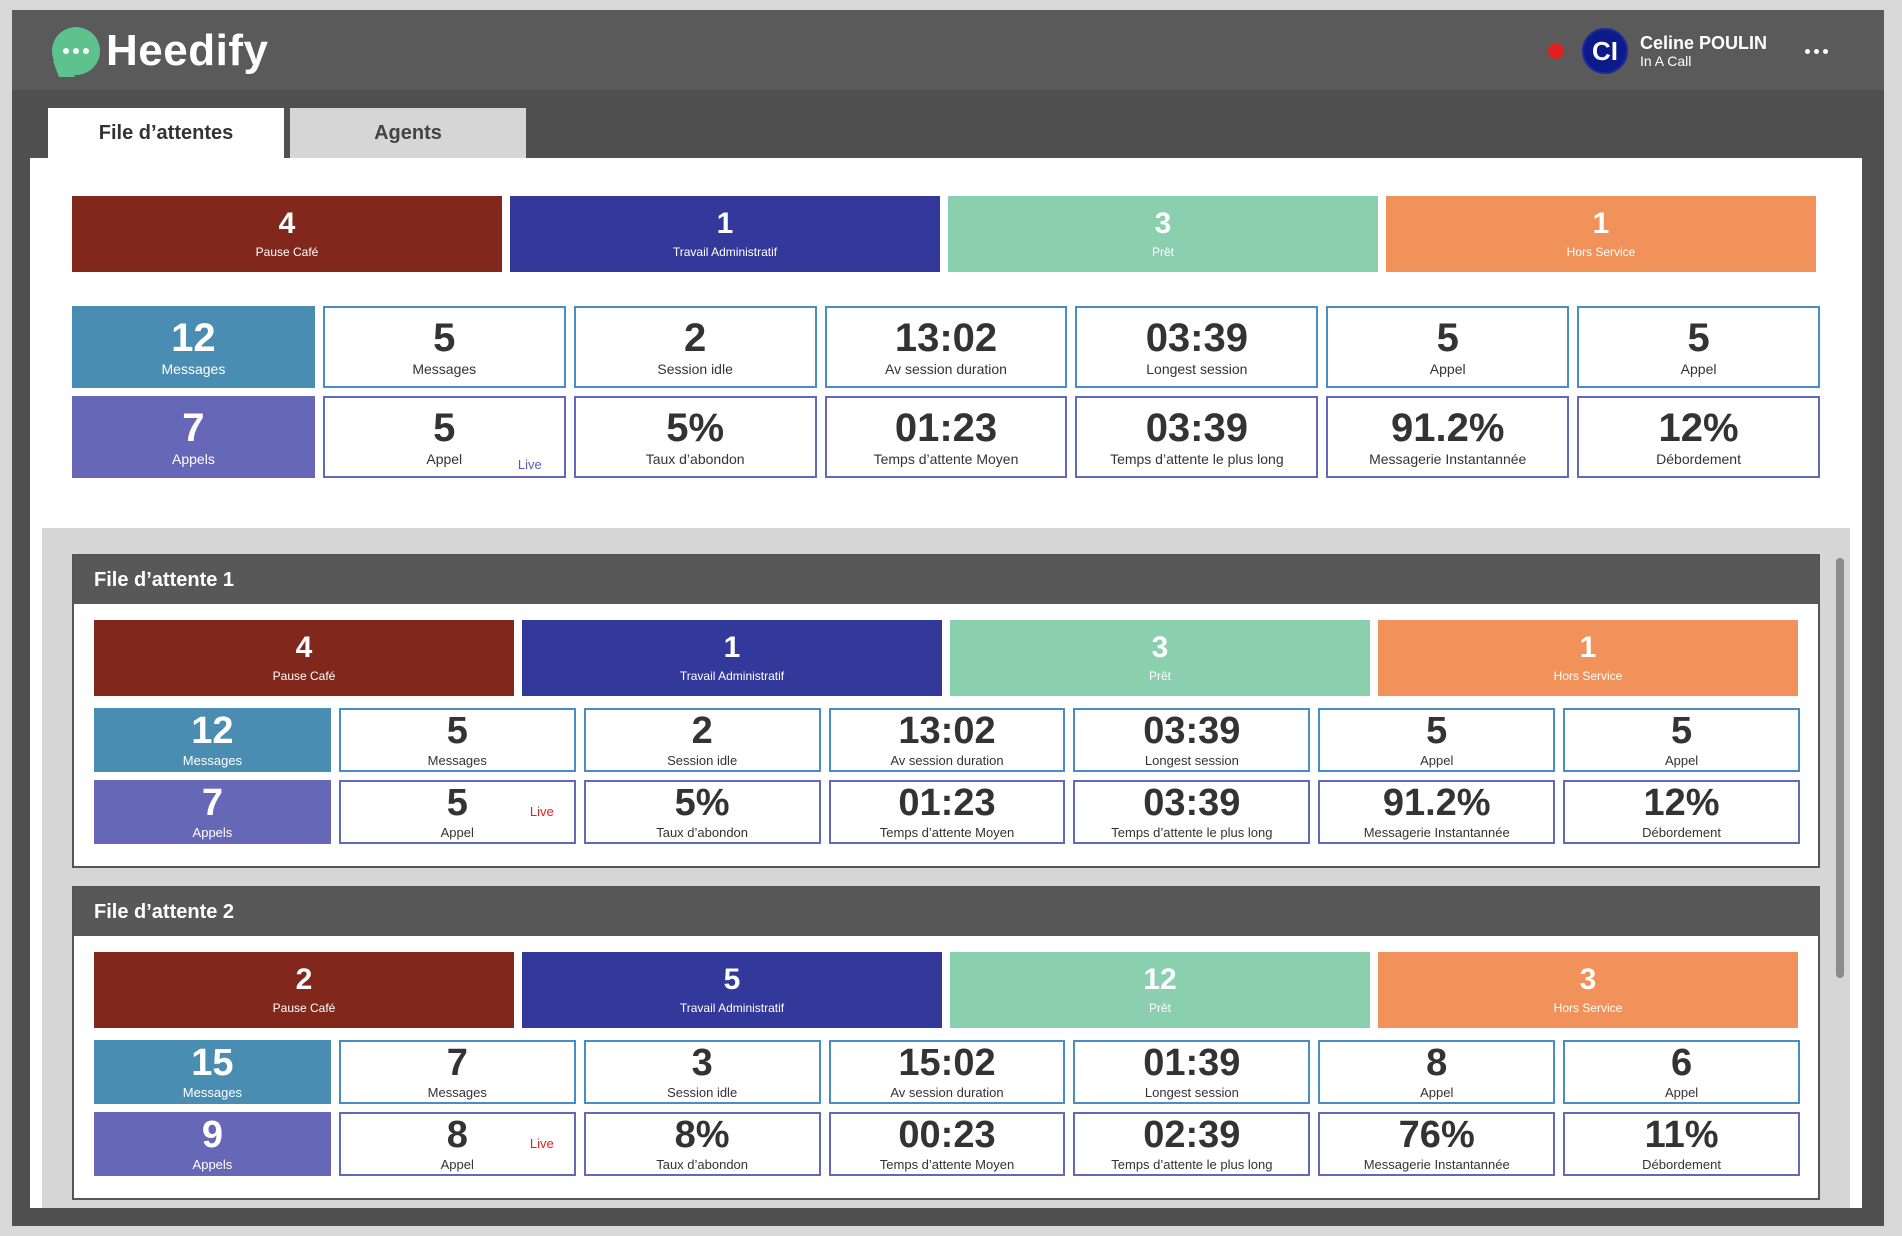 Image resolution: width=1902 pixels, height=1236 pixels. Describe the element at coordinates (457, 1144) in the screenshot. I see `metric-tile: 8 Appel Live` at that location.